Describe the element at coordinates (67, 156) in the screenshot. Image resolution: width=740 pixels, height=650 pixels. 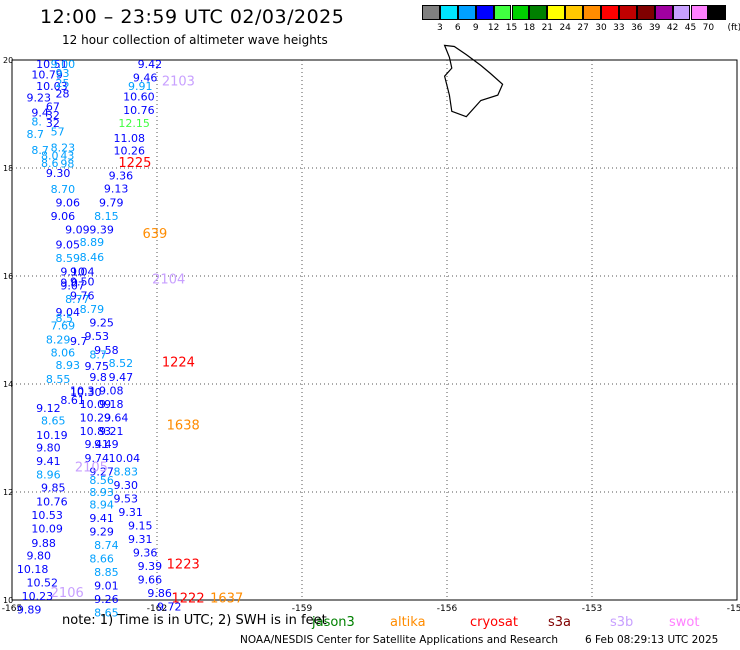
I see `wave-height-value: 43` at that location.